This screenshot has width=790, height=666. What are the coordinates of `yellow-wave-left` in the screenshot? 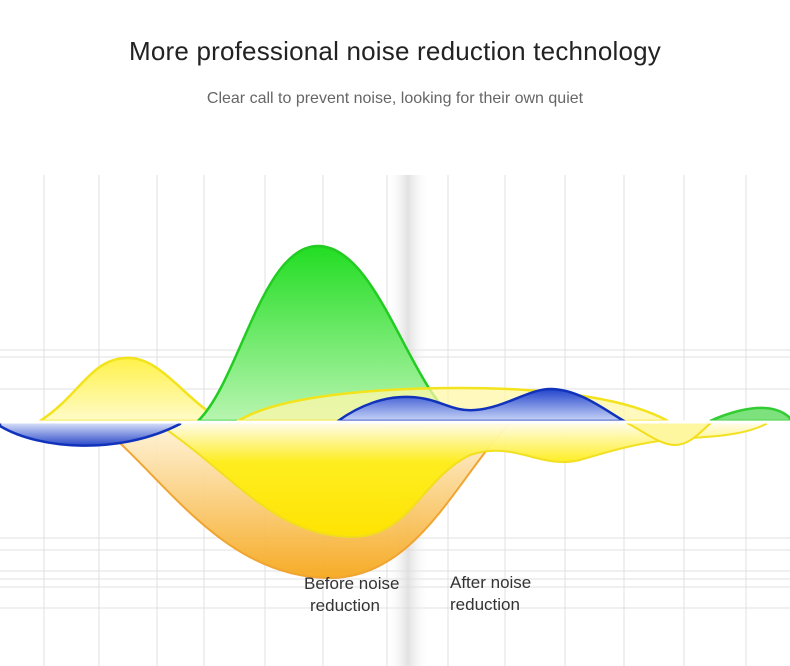 It's located at (131, 389).